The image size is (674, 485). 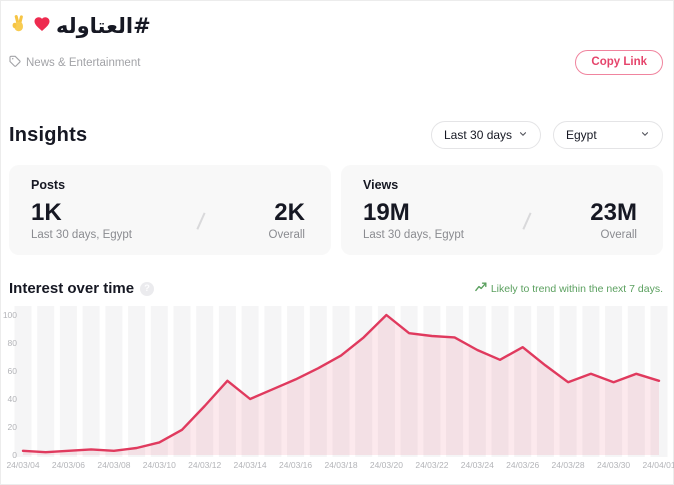 What do you see at coordinates (414, 220) in the screenshot?
I see `views-period-stat: 19M Last 30 days, Egypt` at bounding box center [414, 220].